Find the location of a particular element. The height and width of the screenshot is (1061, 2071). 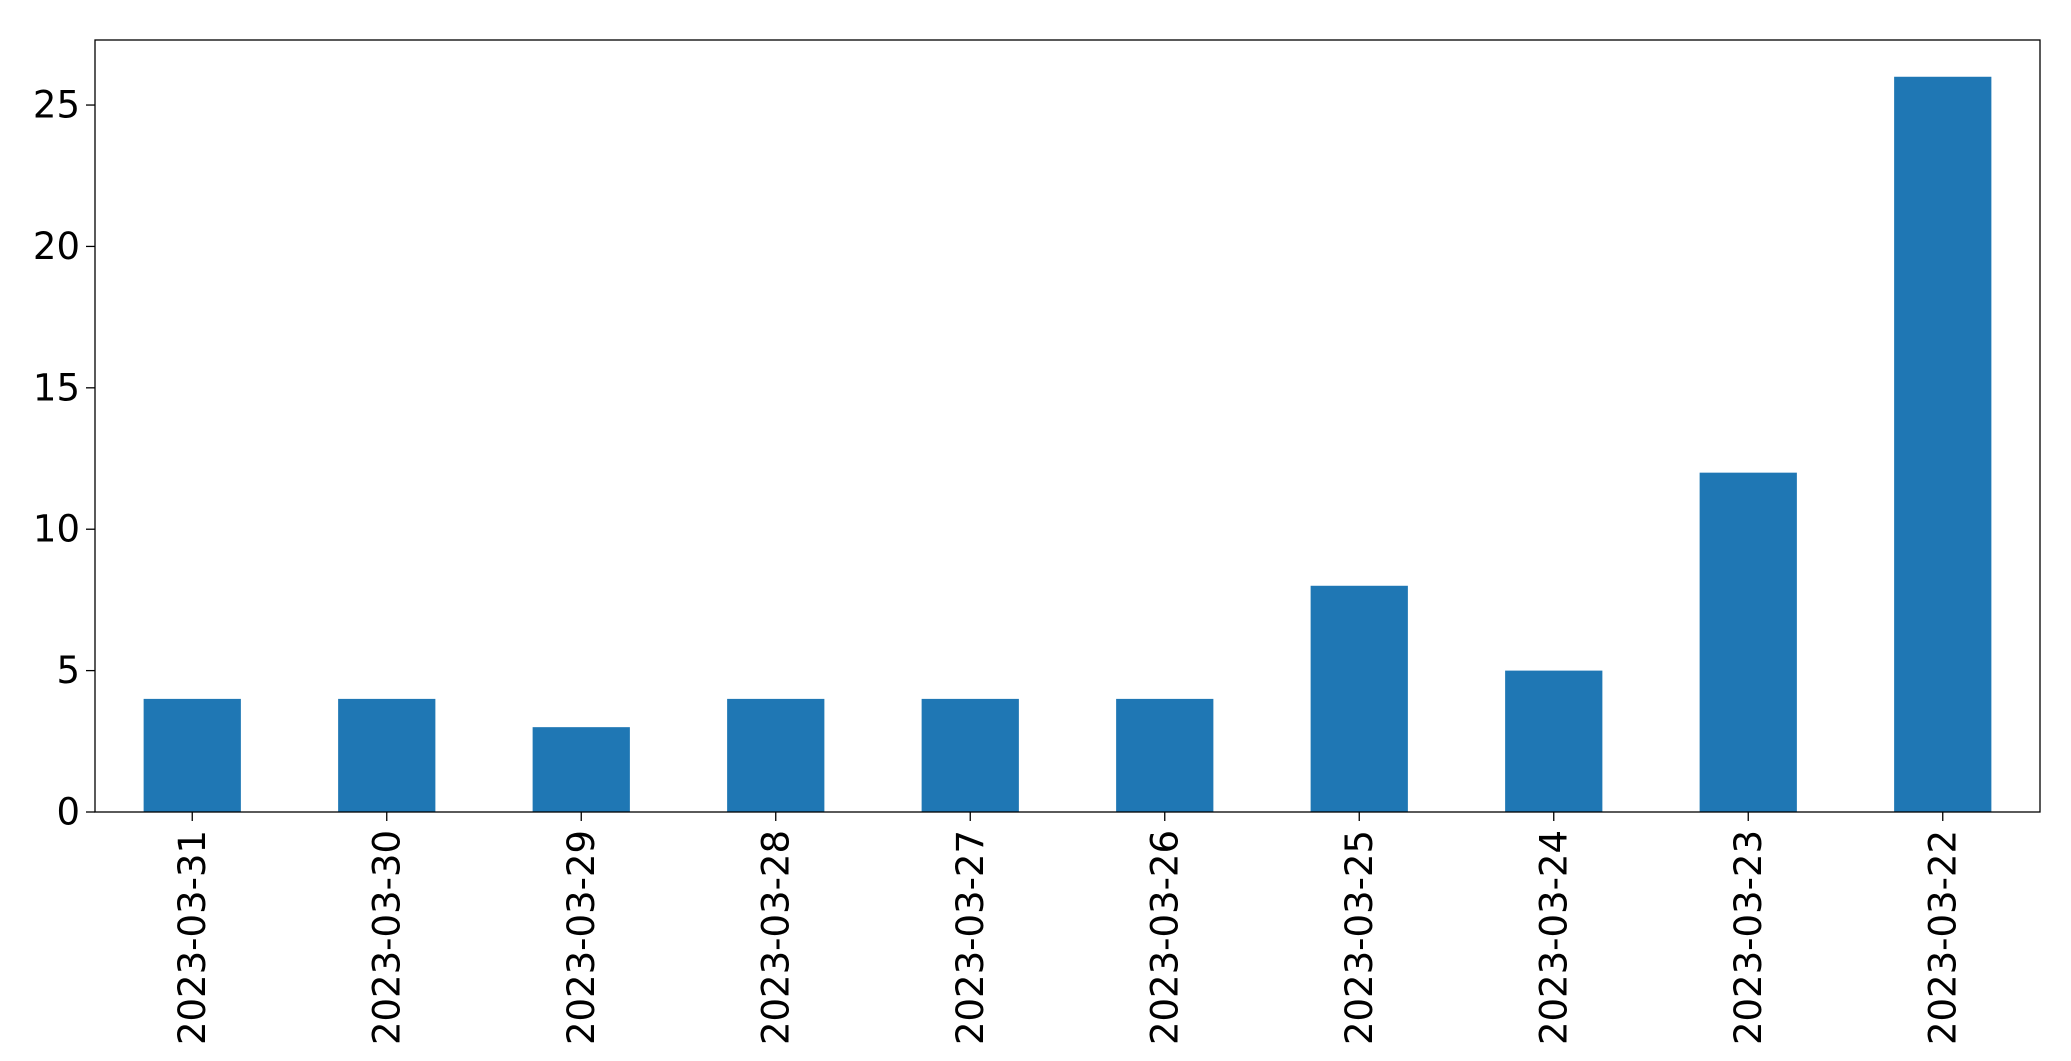

y-tick-label: 0 is located at coordinates (68, 812).